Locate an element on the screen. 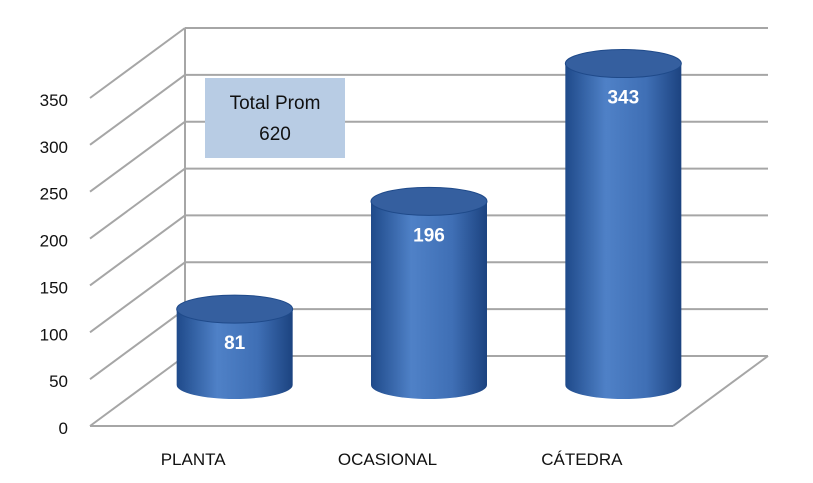  total-annotation: Total Prom 620 is located at coordinates (275, 118).